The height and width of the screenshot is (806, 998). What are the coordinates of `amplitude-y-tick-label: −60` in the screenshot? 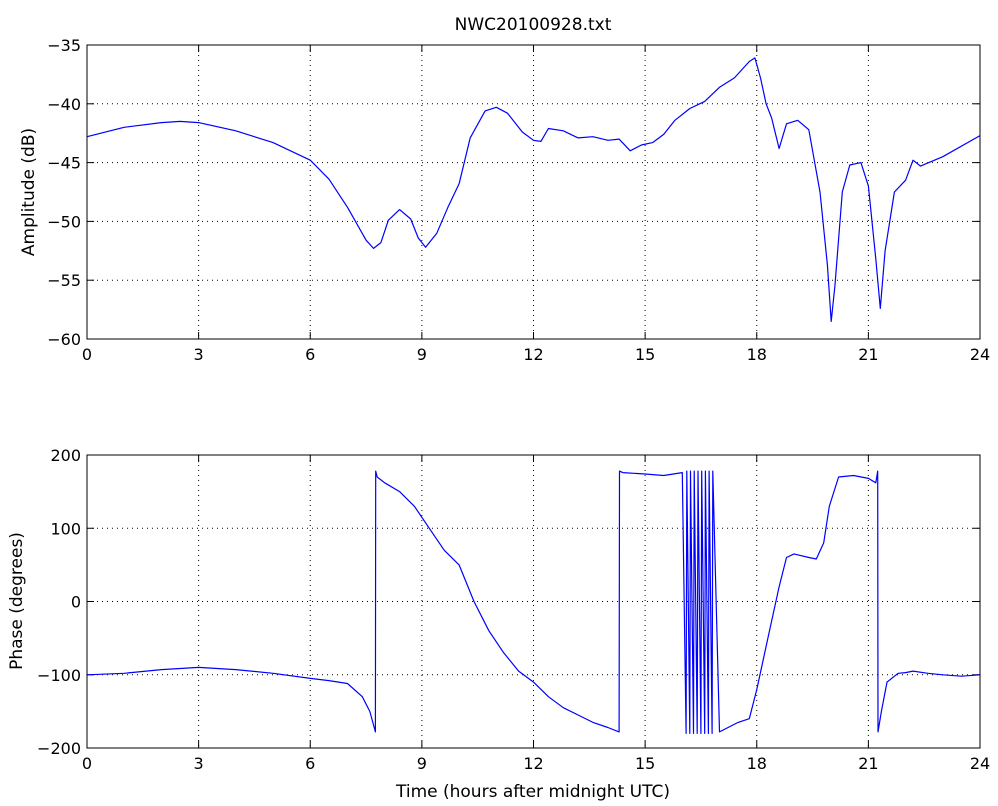 It's located at (64, 339).